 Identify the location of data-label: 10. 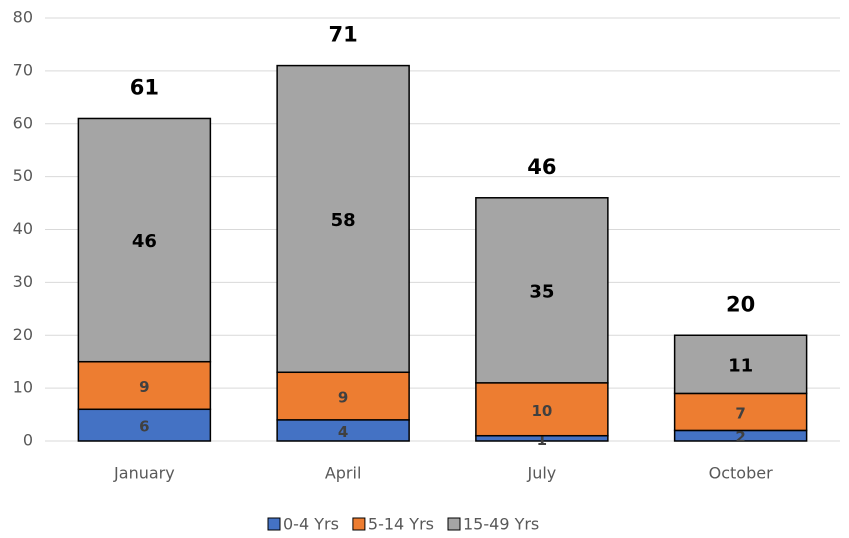
(541, 411).